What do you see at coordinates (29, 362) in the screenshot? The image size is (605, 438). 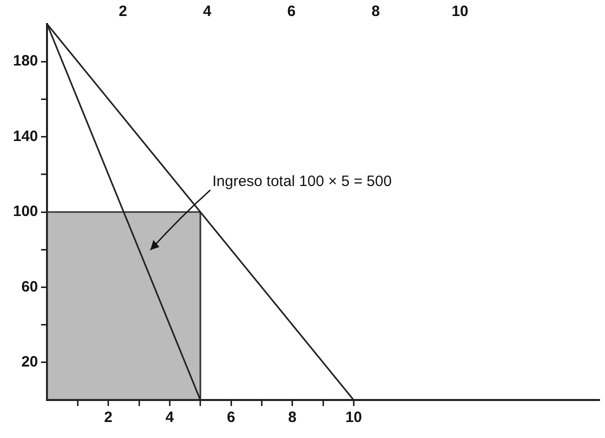 I see `y-tick-label: 20` at bounding box center [29, 362].